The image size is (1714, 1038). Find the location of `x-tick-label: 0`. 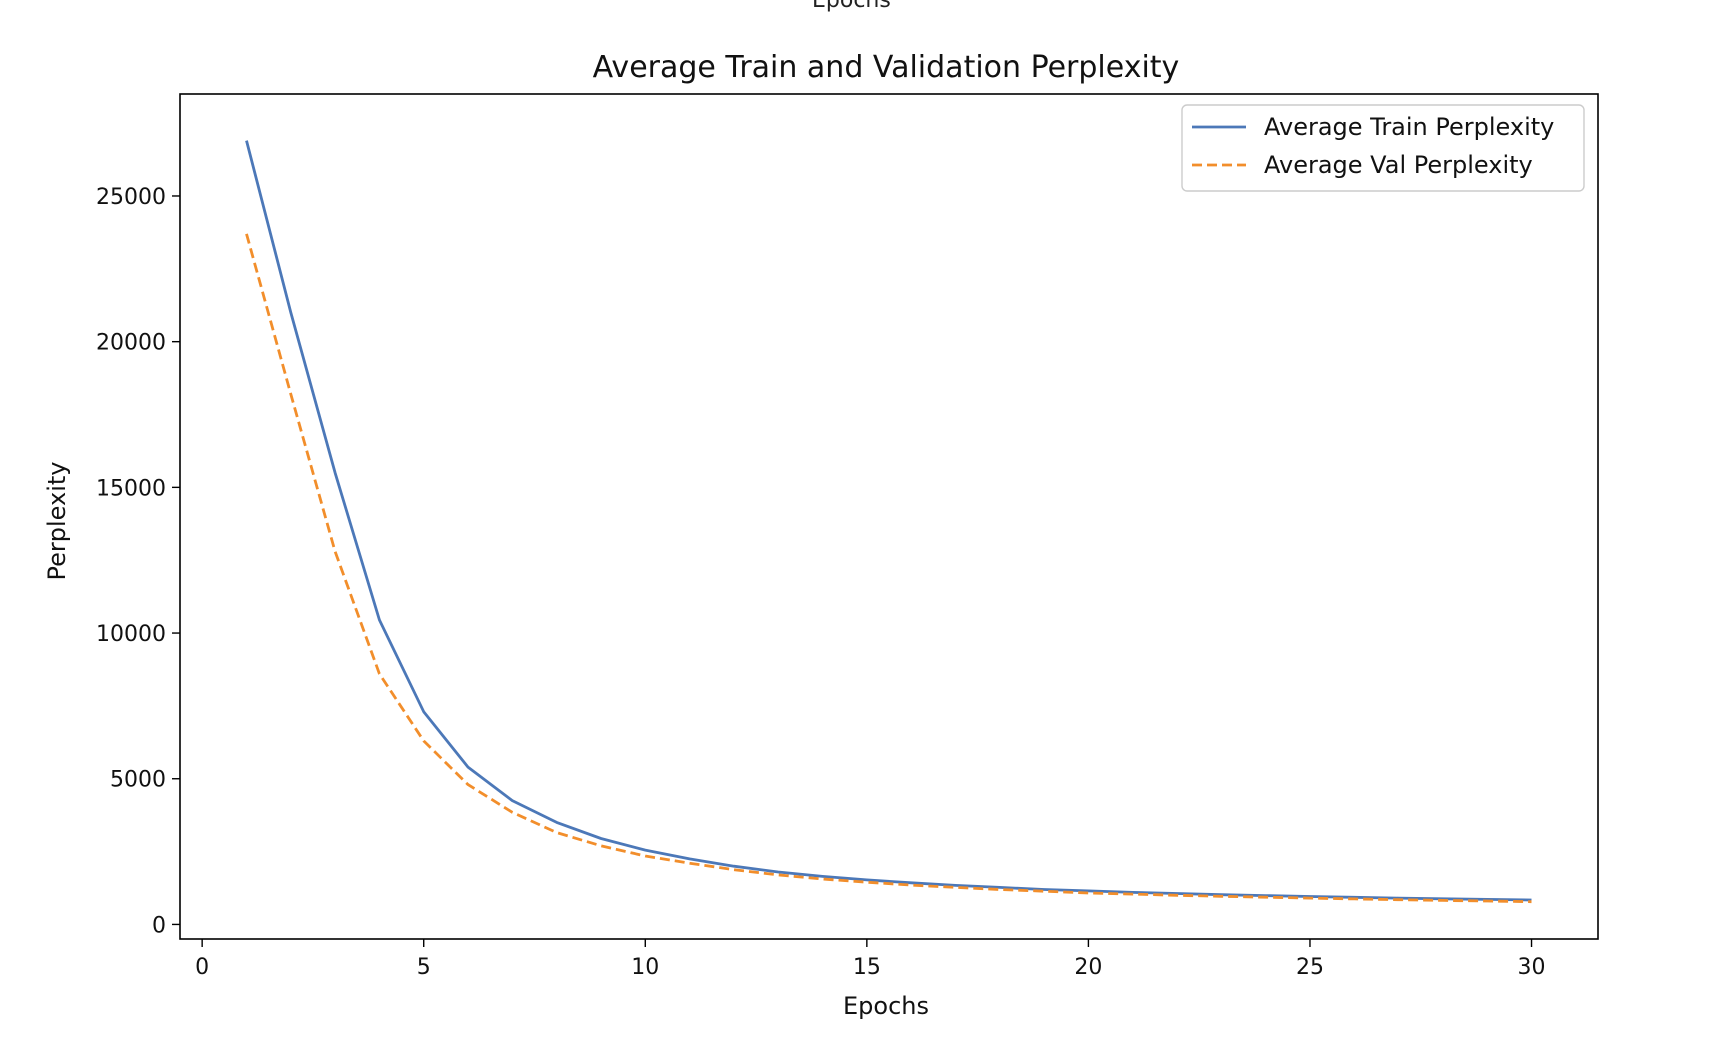

x-tick-label: 0 is located at coordinates (202, 967).